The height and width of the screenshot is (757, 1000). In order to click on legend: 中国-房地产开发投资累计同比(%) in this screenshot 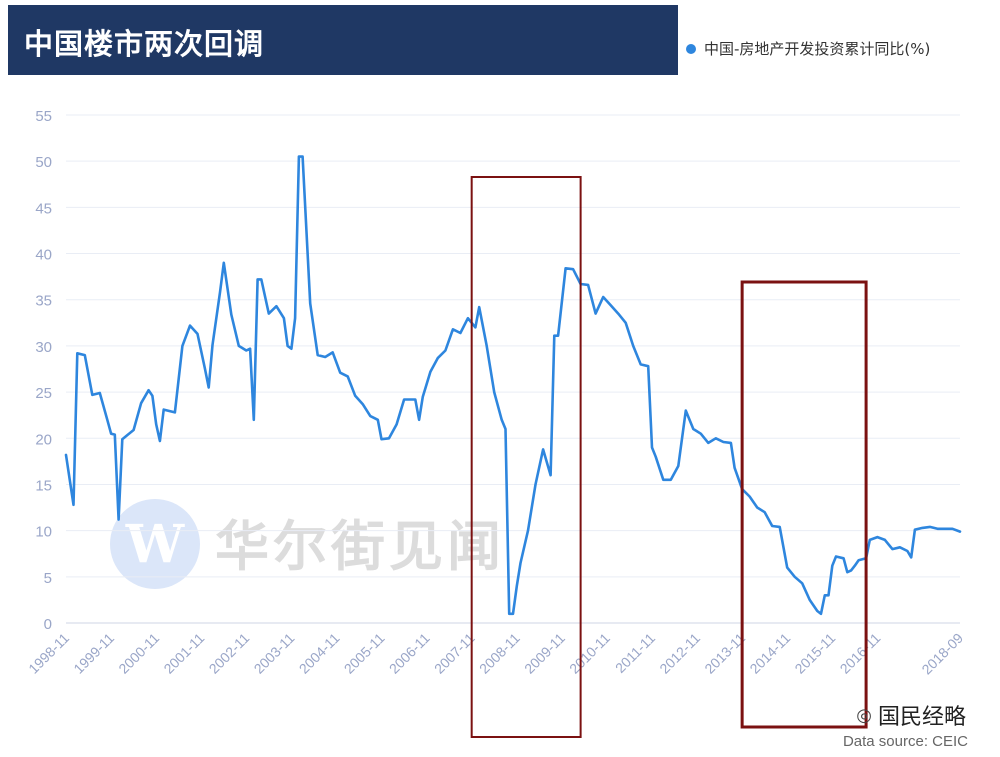, I will do `click(808, 48)`.